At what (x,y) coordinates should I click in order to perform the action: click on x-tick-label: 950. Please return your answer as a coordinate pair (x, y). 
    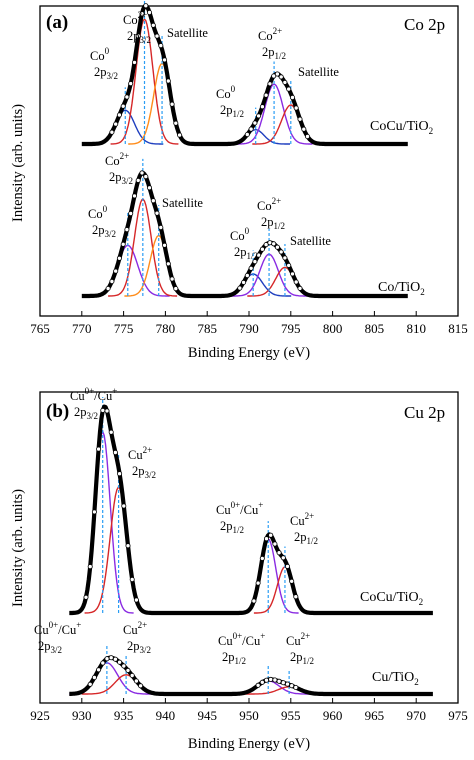
    Looking at the image, I should click on (249, 715).